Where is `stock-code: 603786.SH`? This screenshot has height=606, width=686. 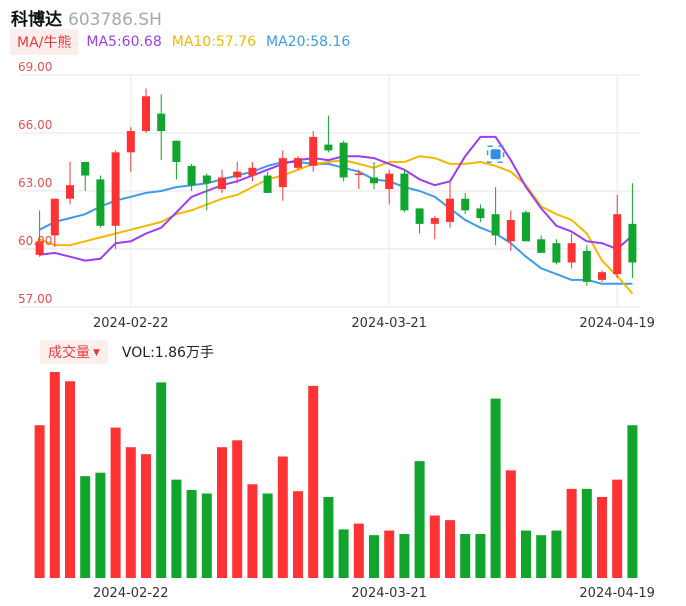
stock-code: 603786.SH is located at coordinates (115, 20).